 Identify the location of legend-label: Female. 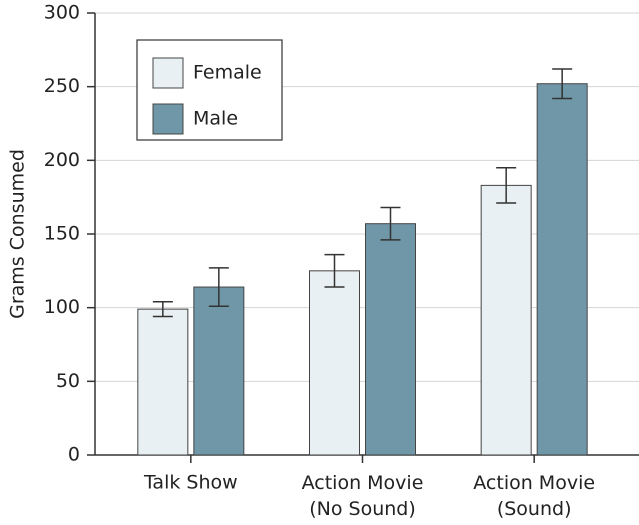
(227, 73).